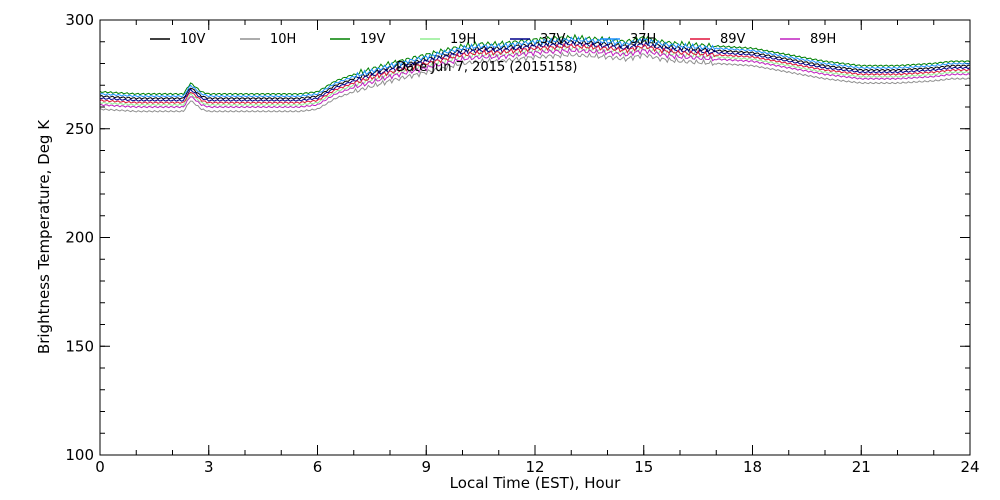  What do you see at coordinates (193, 39) in the screenshot?
I see `legend-label-10v: 10V` at bounding box center [193, 39].